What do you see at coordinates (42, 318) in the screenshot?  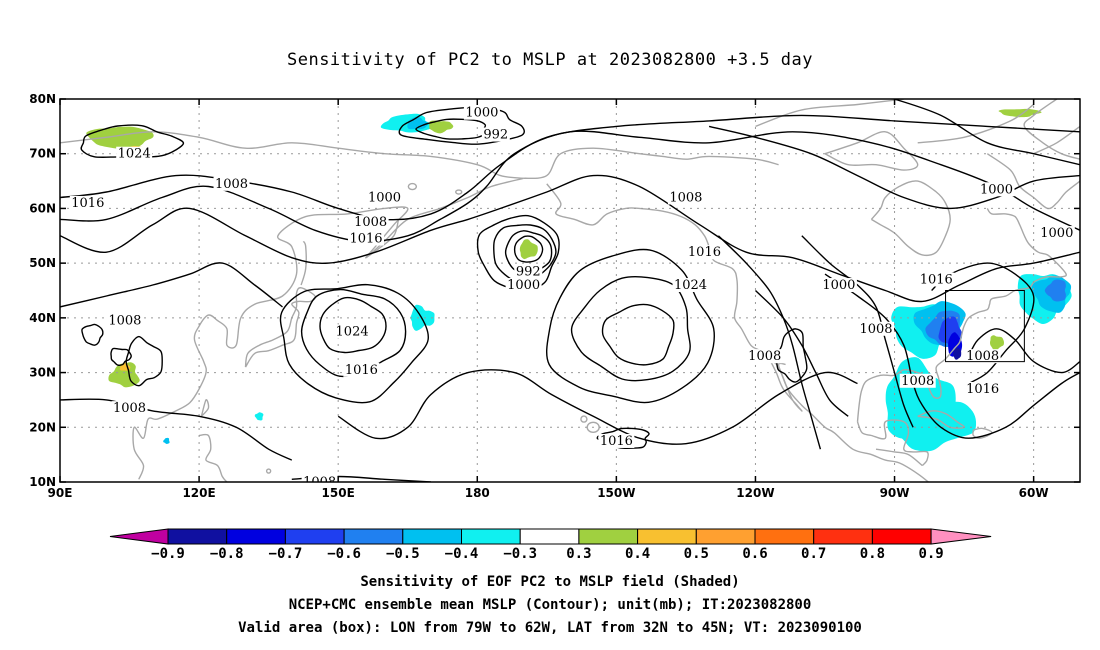 I see `lat-tick-label: 40N` at bounding box center [42, 318].